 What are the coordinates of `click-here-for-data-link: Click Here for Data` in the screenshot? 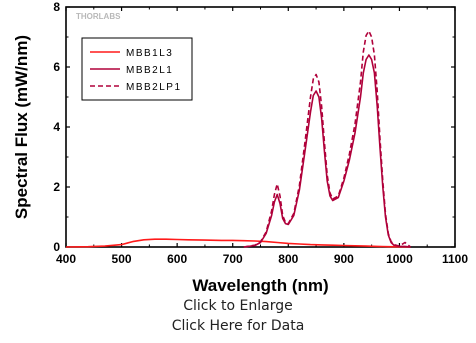 It's located at (238, 326).